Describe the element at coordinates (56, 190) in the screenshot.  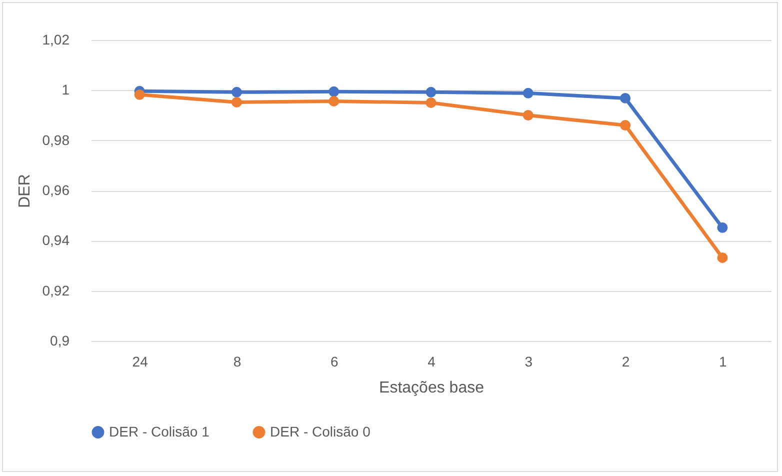
I see `y-tick-label: 0,96` at that location.